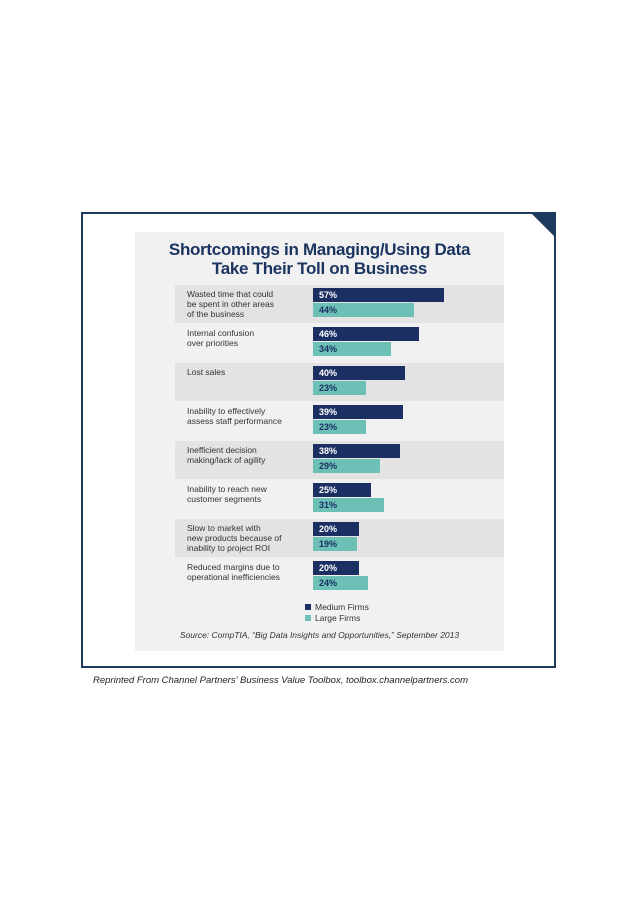 The image size is (638, 903). I want to click on bar-value-label: 25%, so click(328, 490).